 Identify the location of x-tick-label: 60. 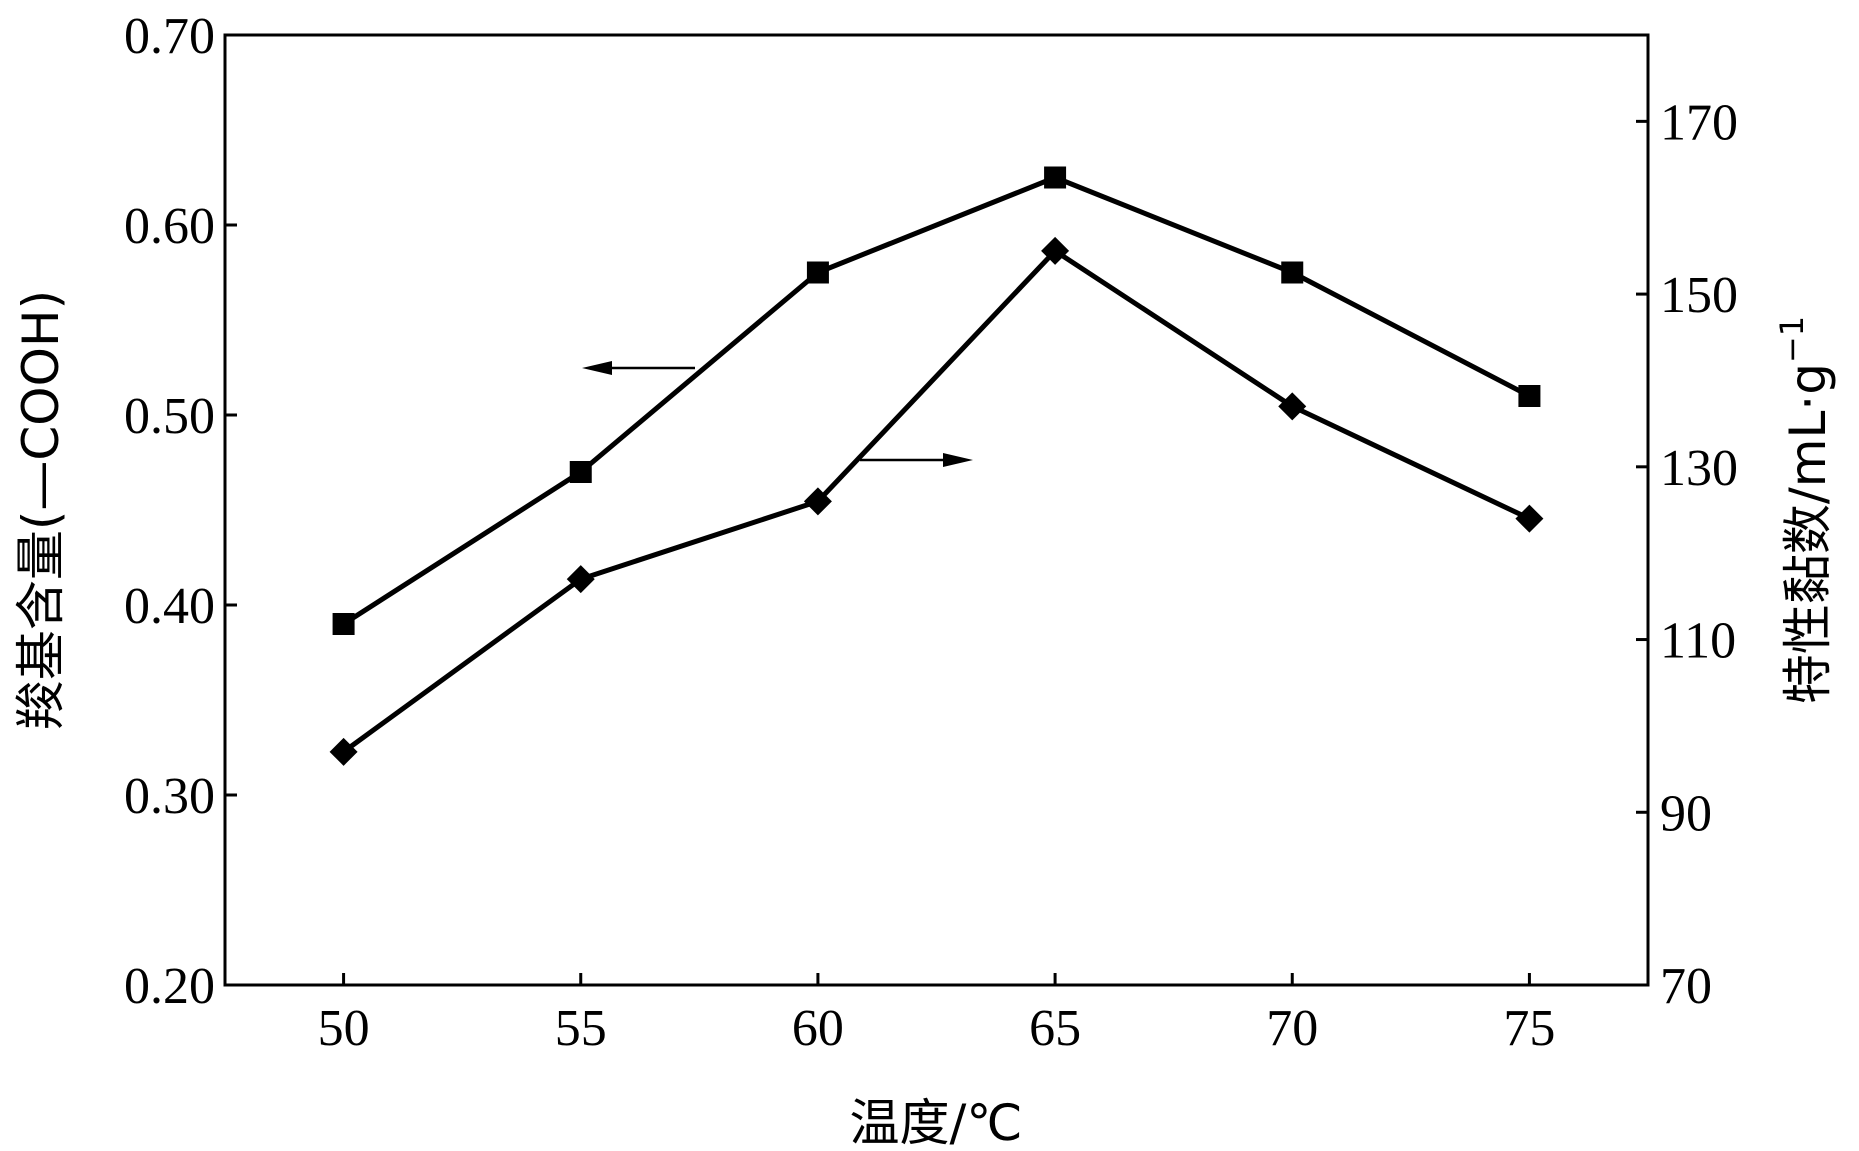
(818, 1028).